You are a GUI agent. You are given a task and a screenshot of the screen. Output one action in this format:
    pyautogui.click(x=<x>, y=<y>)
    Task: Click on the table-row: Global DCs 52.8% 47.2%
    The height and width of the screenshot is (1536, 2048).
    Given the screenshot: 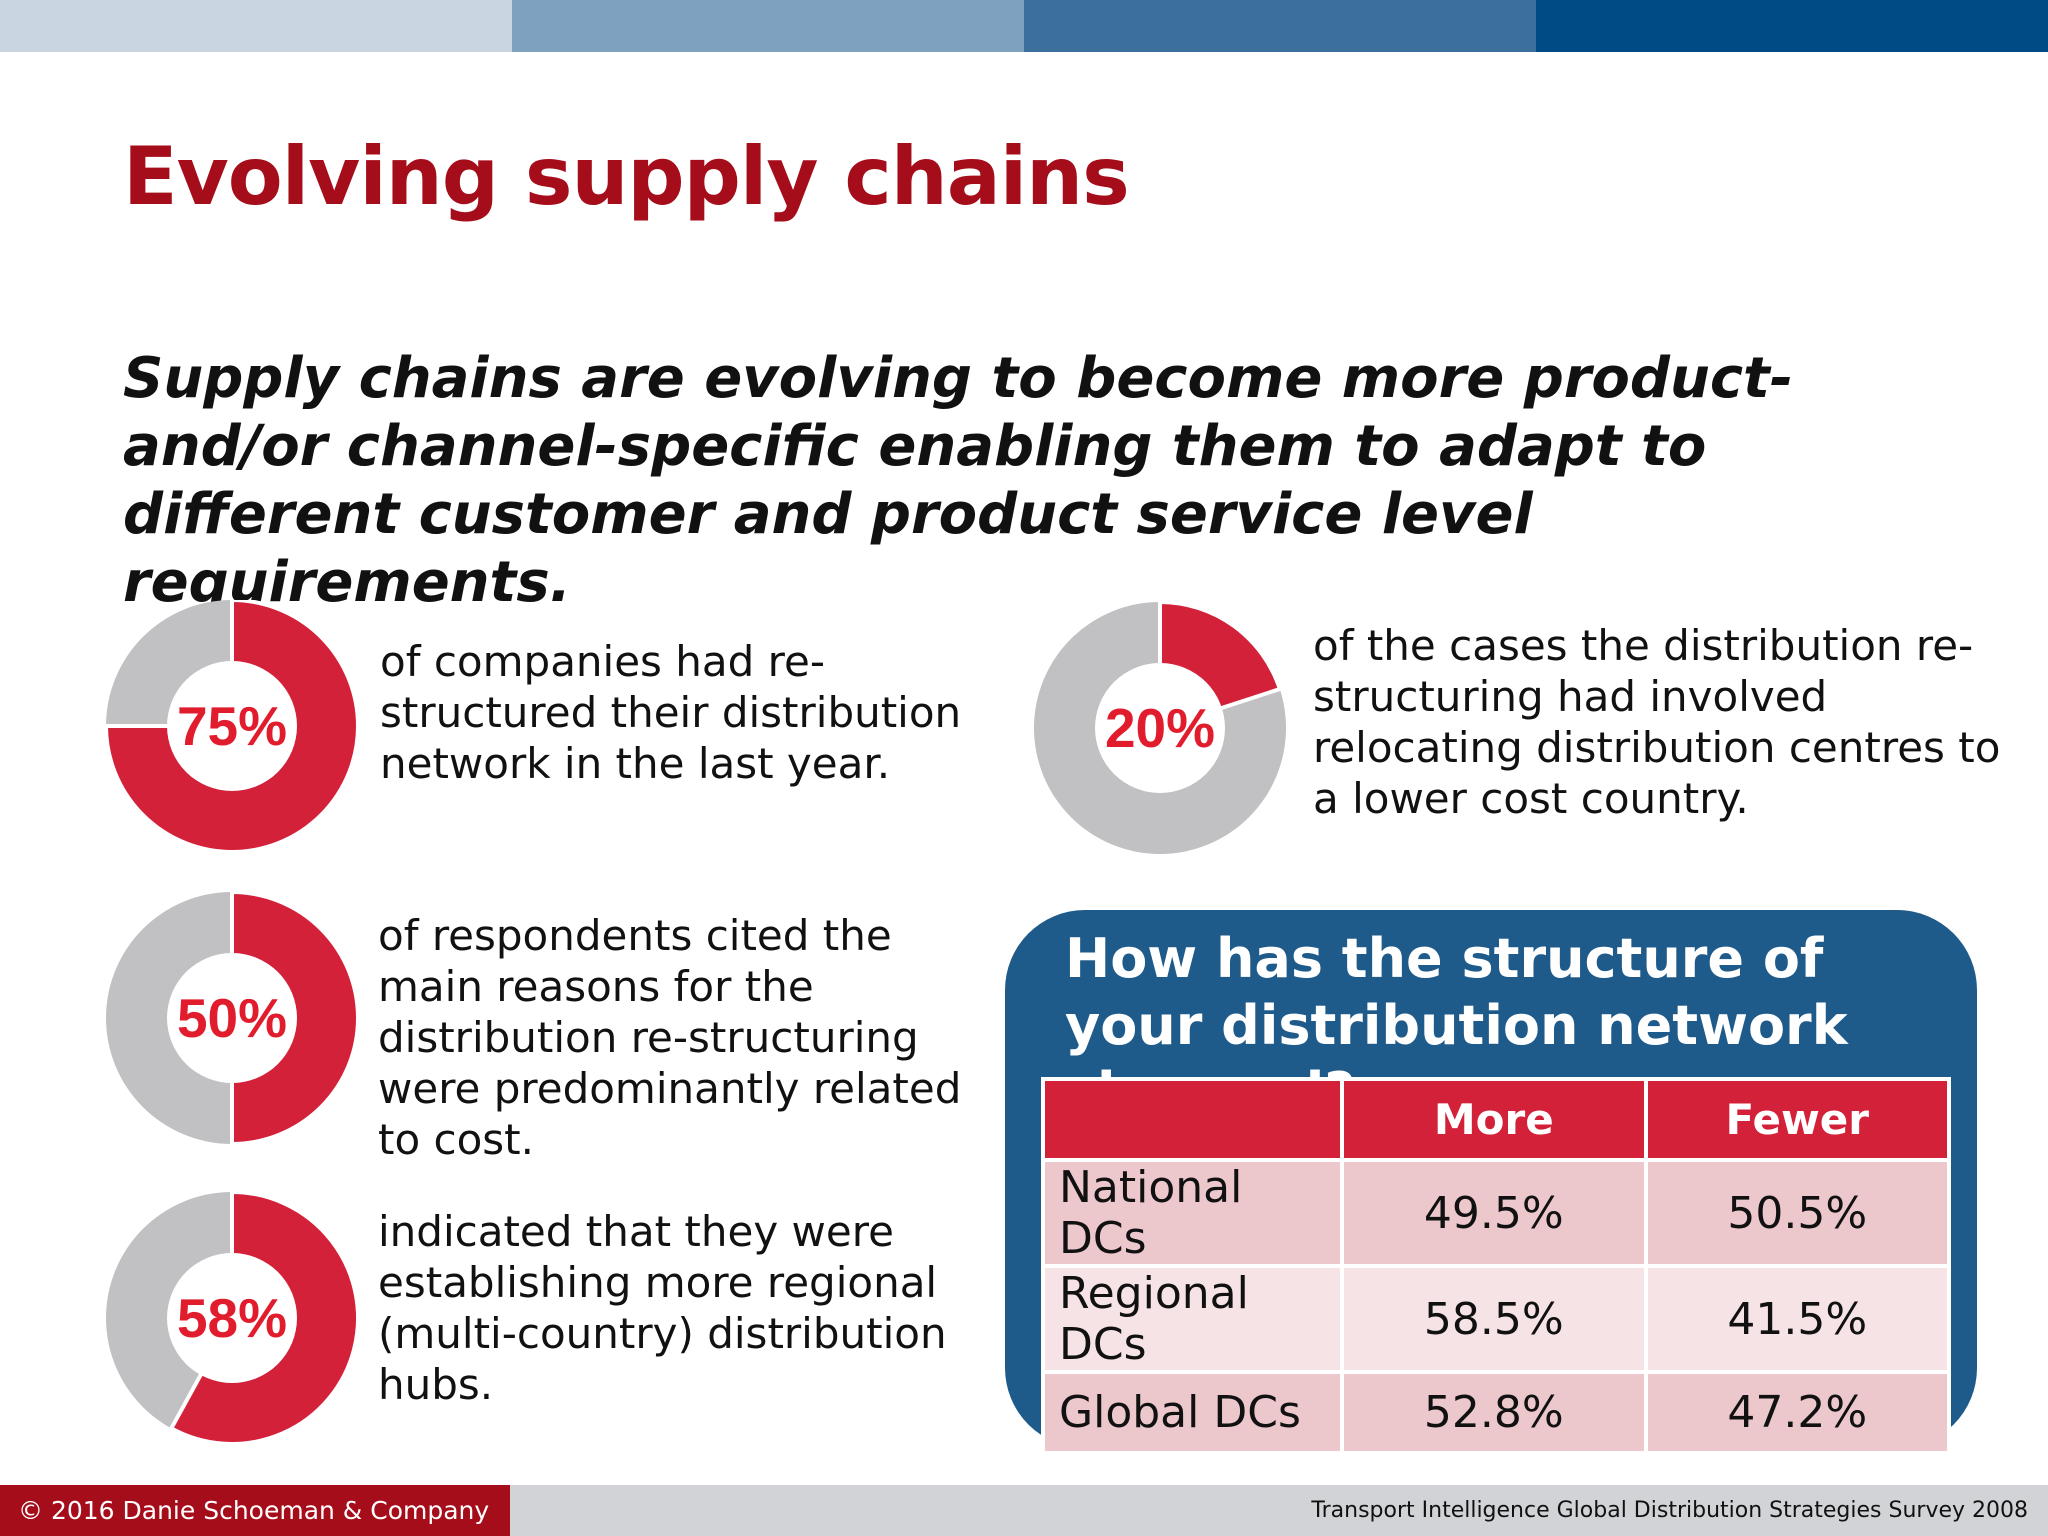 What is the action you would take?
    pyautogui.click(x=1496, y=1412)
    